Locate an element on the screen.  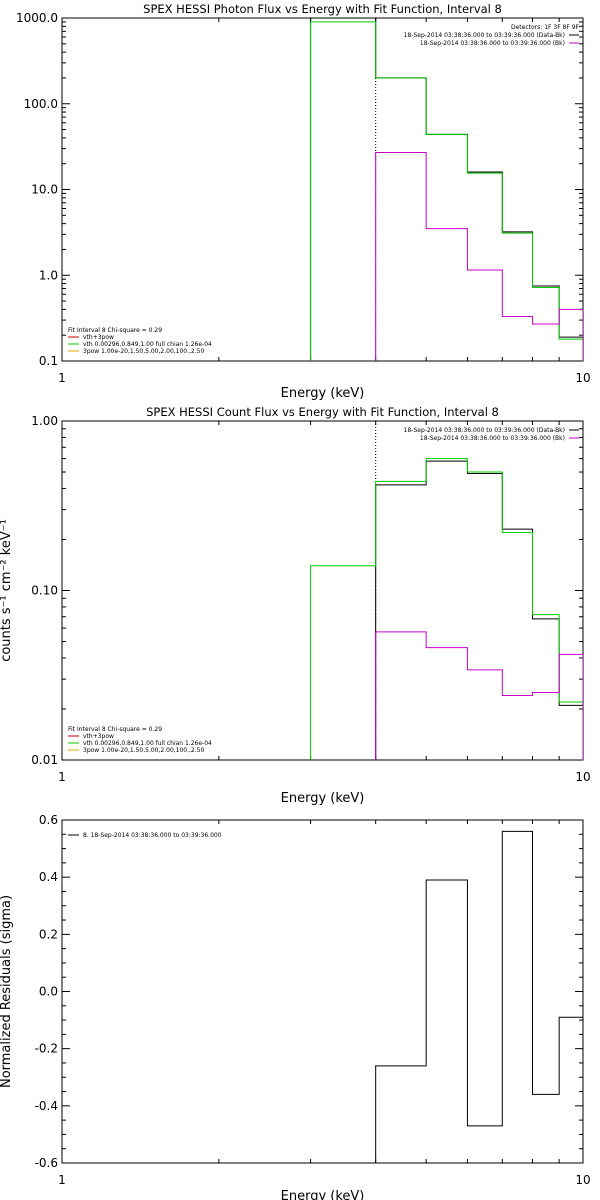
y-tick-label: 10.0 is located at coordinates (44, 190).